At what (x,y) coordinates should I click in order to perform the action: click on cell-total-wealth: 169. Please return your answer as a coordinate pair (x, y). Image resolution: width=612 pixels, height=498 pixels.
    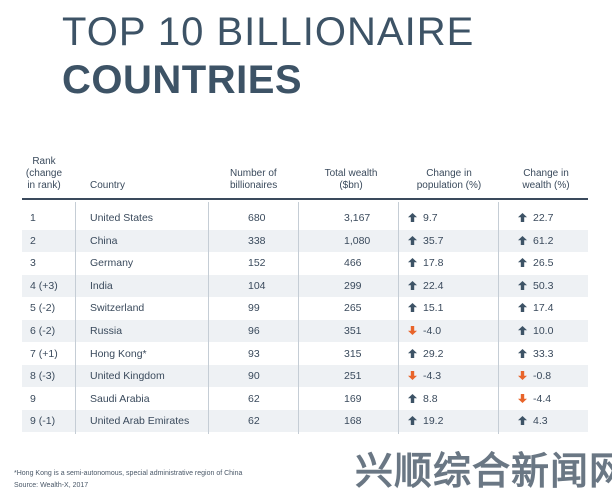
    Looking at the image, I should click on (353, 398).